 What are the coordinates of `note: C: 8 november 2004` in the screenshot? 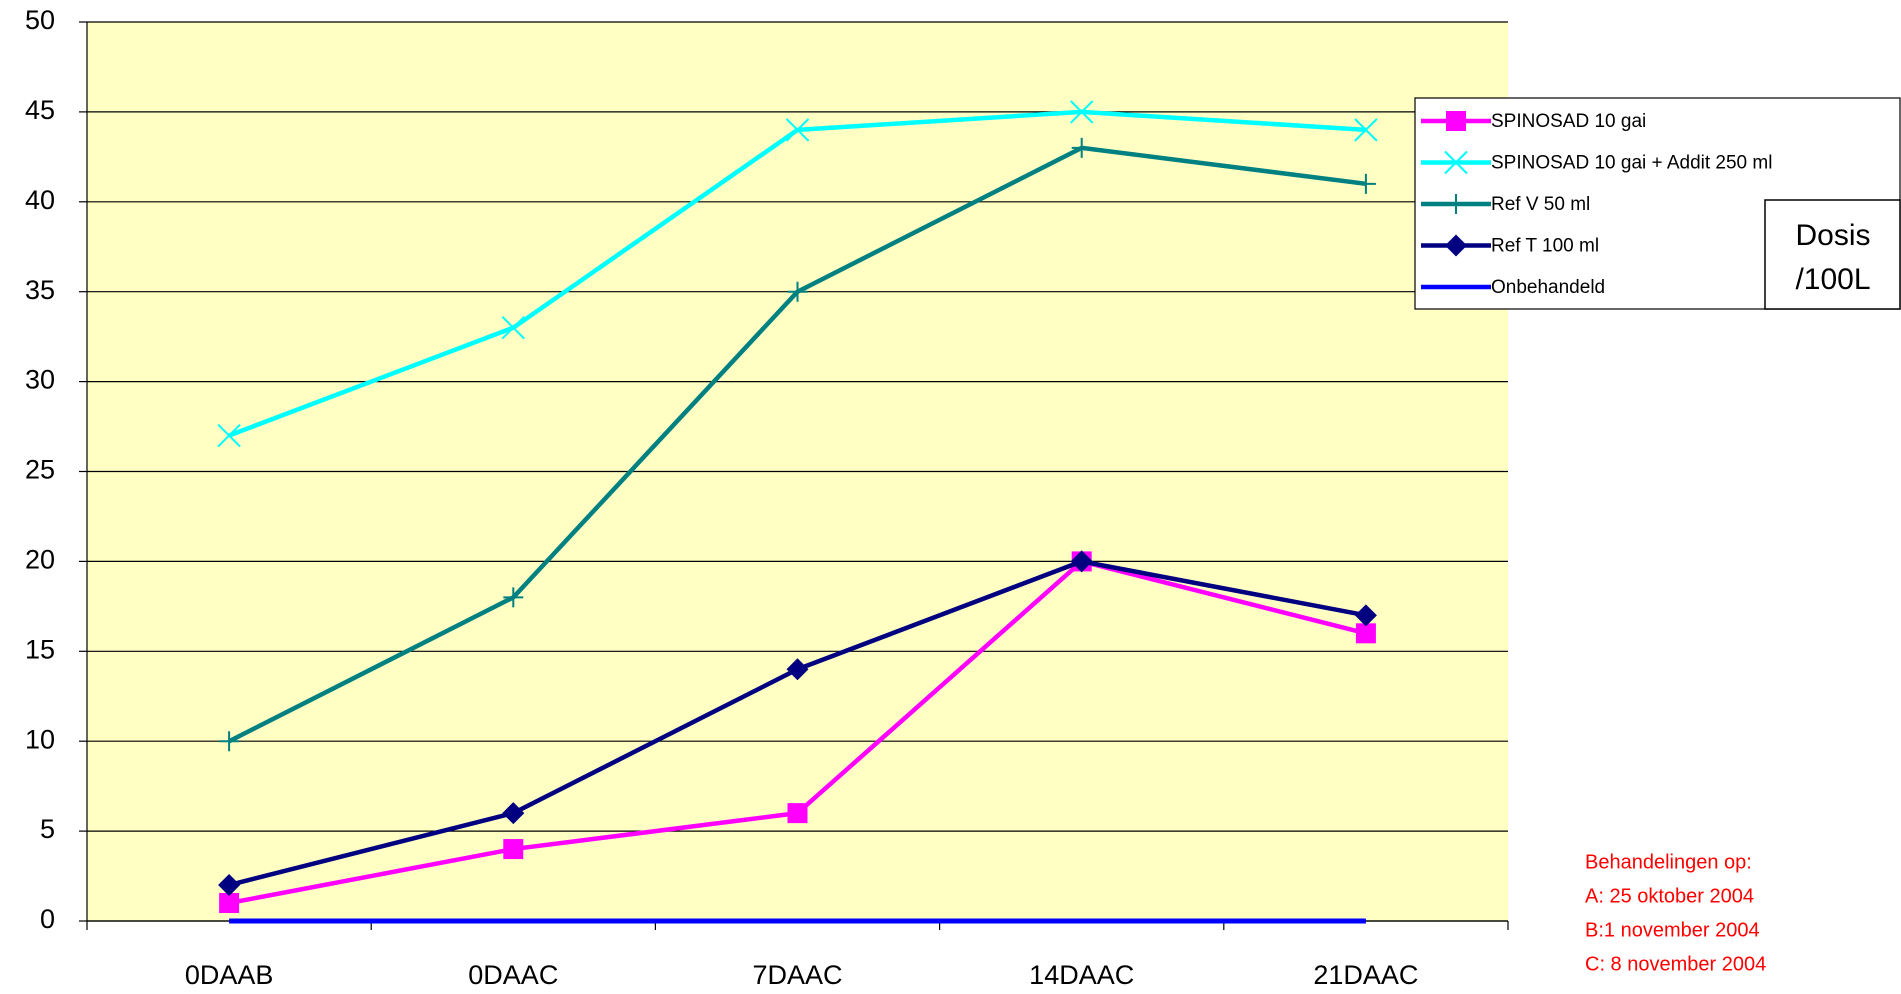 It's located at (1675, 964).